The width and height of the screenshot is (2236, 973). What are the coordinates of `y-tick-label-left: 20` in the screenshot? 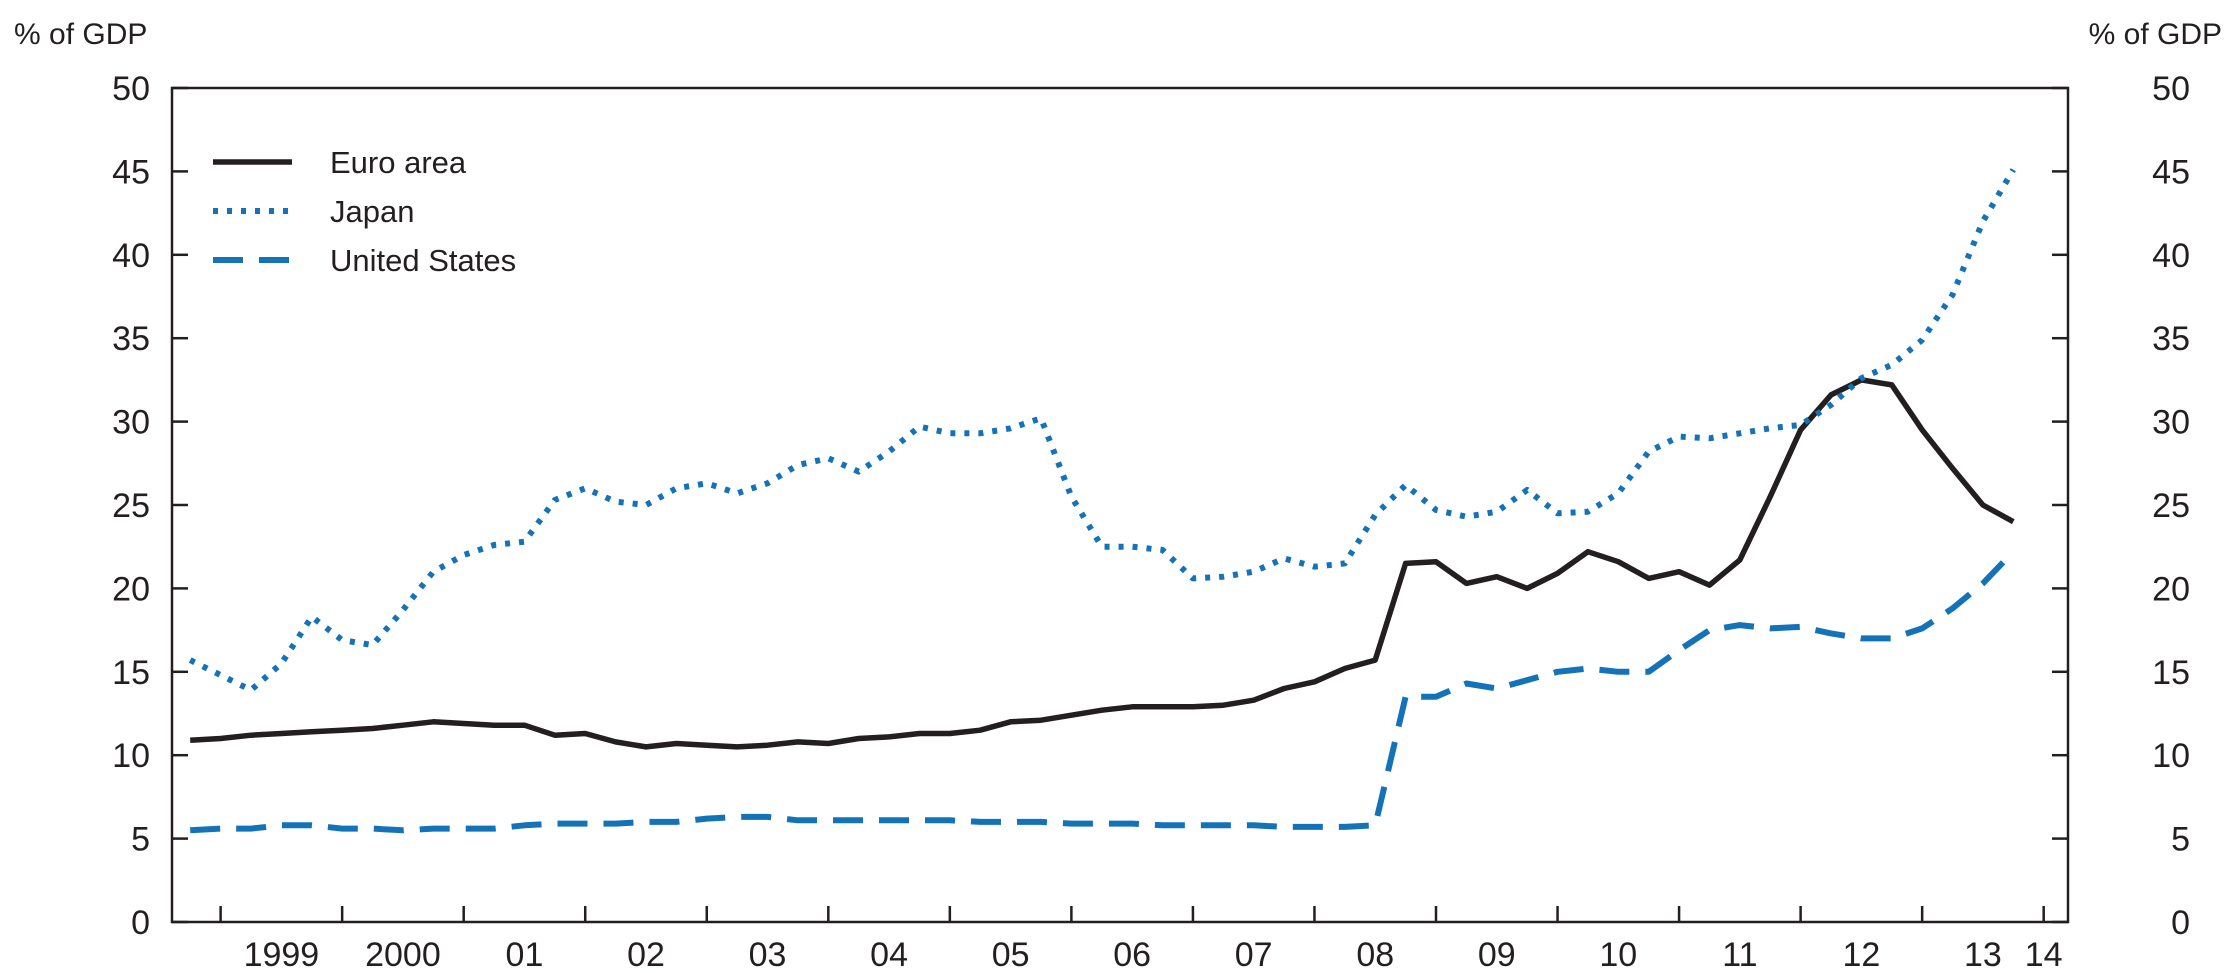 It's located at (131, 589).